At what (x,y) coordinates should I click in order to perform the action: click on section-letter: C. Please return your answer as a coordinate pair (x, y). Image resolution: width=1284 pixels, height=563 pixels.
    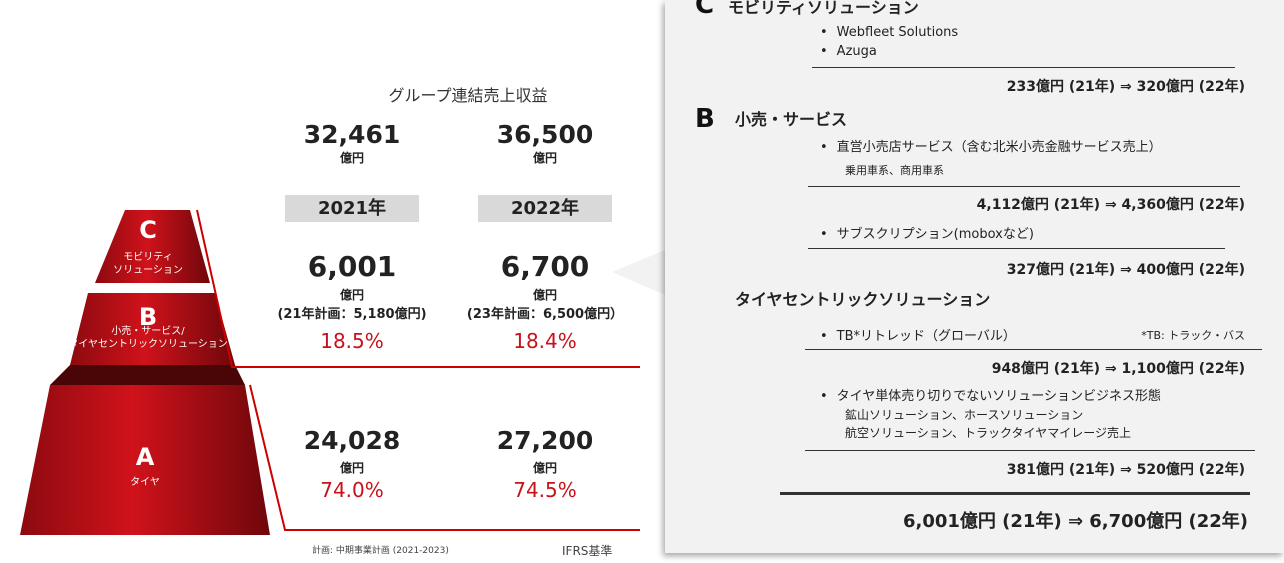
    Looking at the image, I should click on (705, 10).